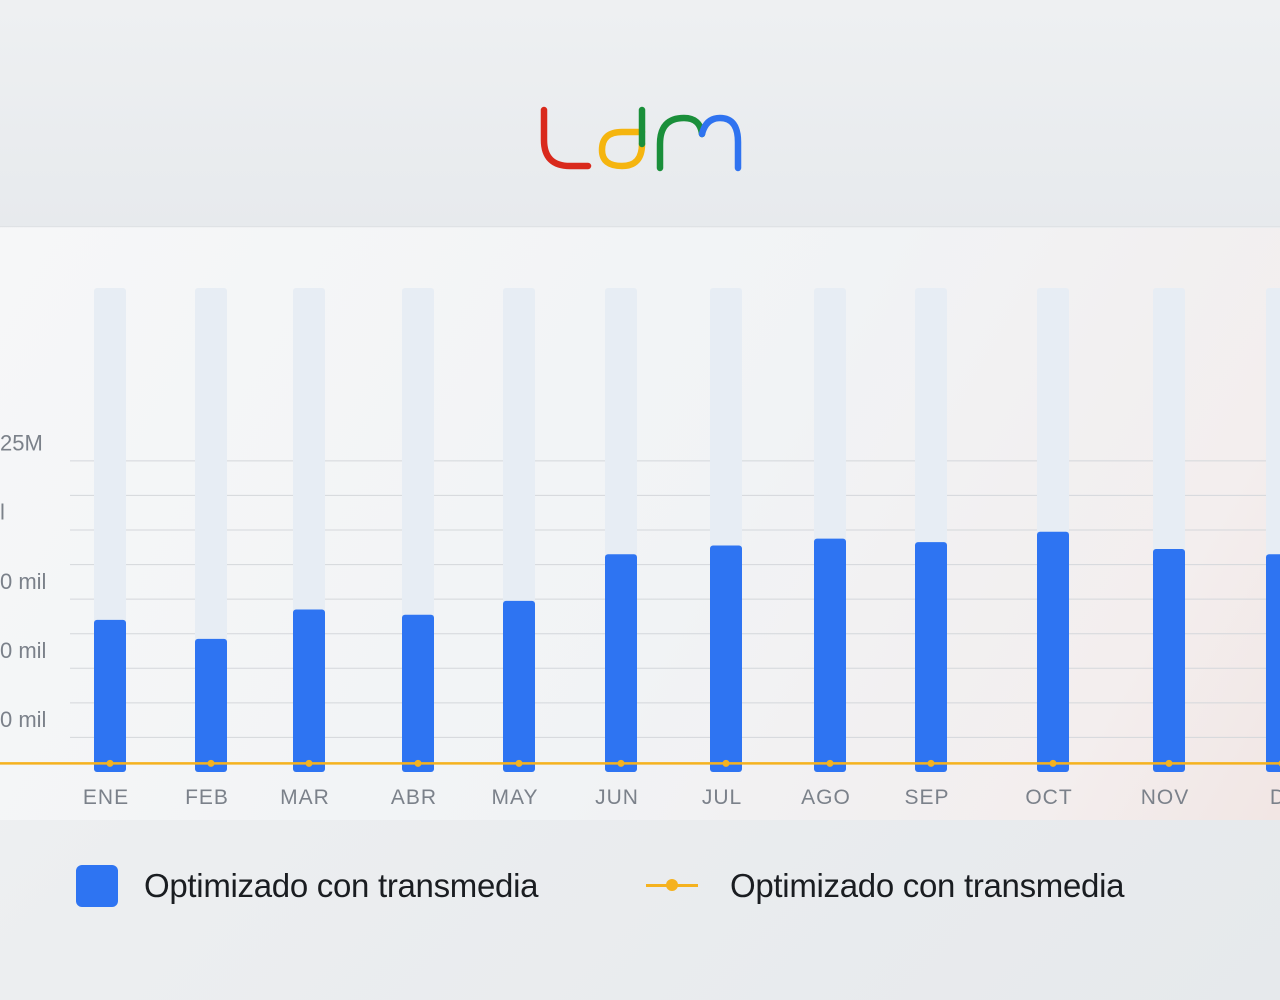 Image resolution: width=1280 pixels, height=1000 pixels. I want to click on y-tick-label-0: 0 mil, so click(23, 719).